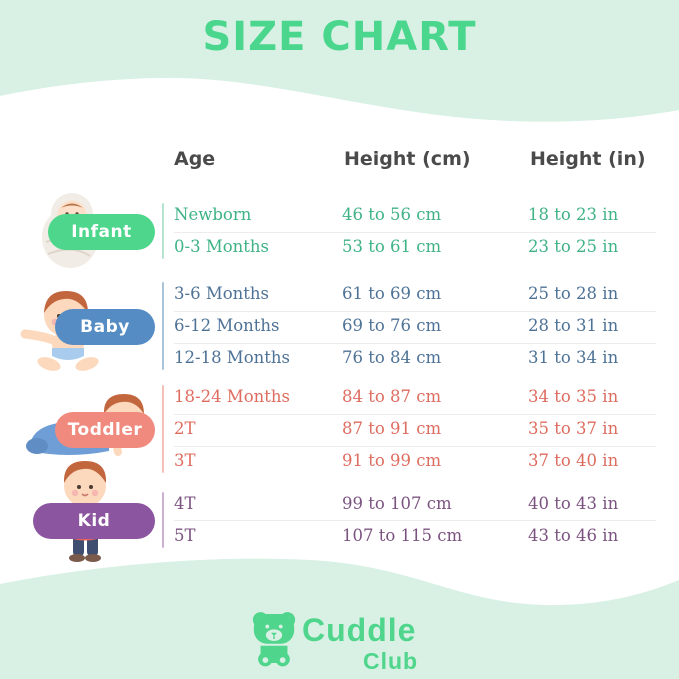  Describe the element at coordinates (339, 248) in the screenshot. I see `table-row: 0-3 Months 53 to 61 cm 23 to 25 in` at that location.